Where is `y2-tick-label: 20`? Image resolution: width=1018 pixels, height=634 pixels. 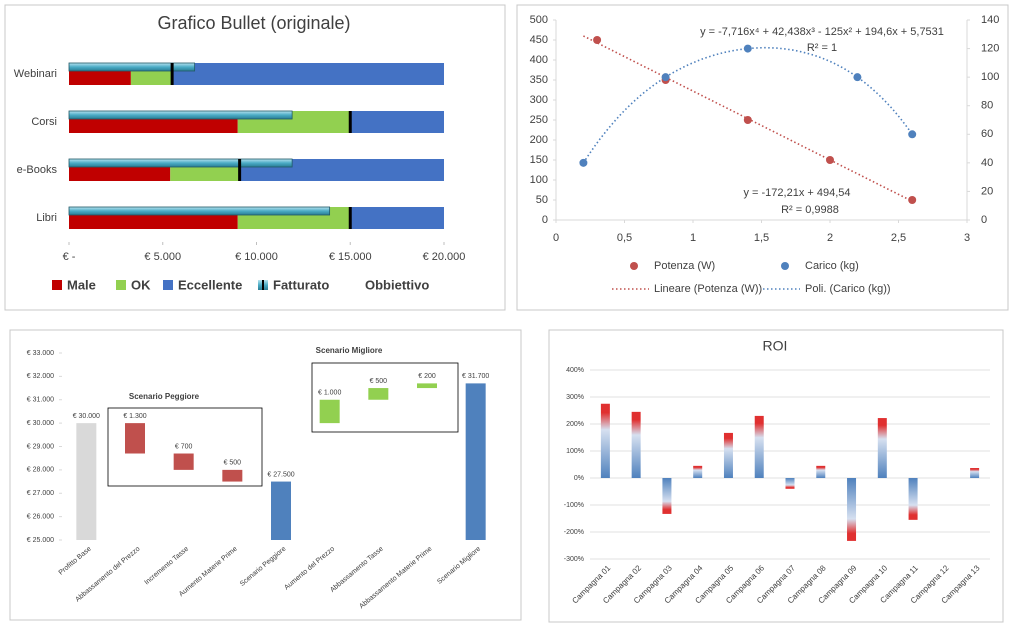 y2-tick-label: 20 is located at coordinates (987, 191).